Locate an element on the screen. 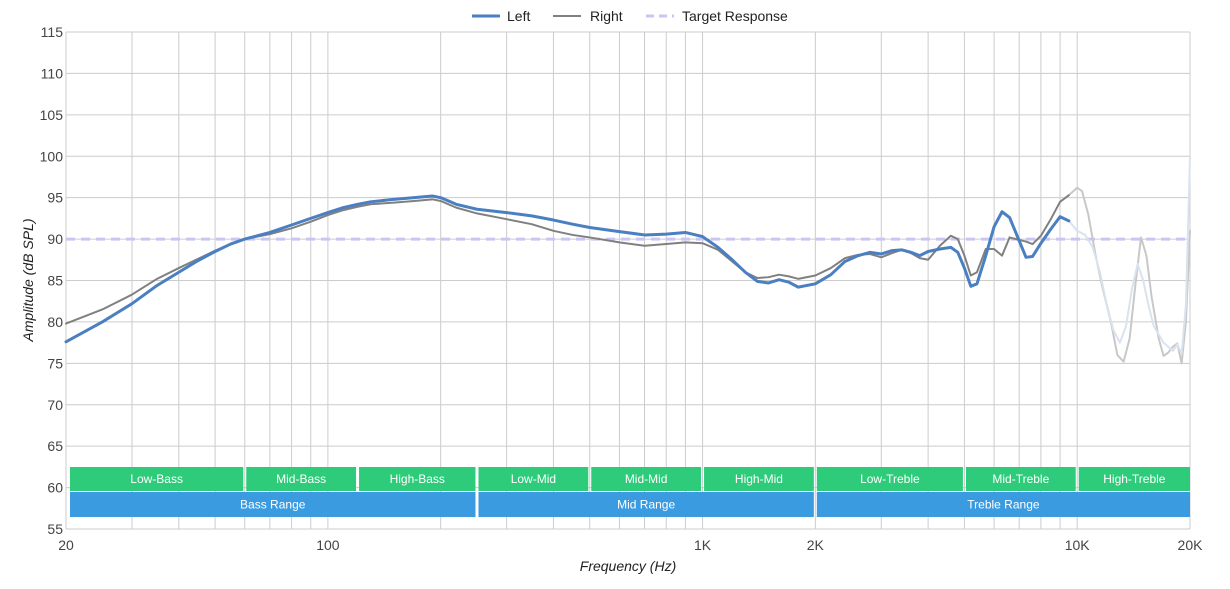 Image resolution: width=1230 pixels, height=589 pixels. legend-label: Right is located at coordinates (606, 16).